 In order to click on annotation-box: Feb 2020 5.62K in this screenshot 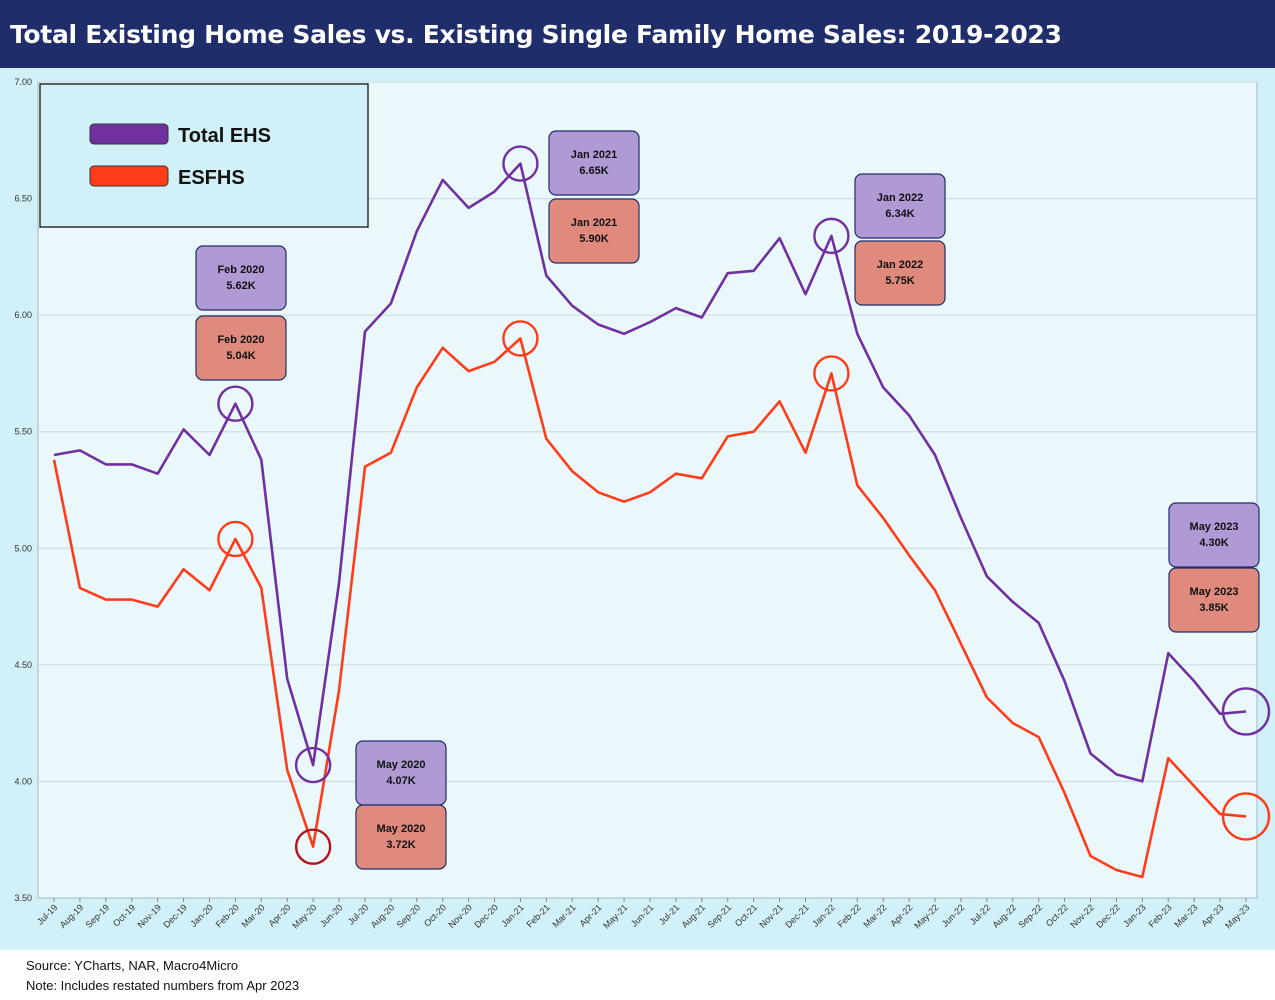, I will do `click(241, 278)`.